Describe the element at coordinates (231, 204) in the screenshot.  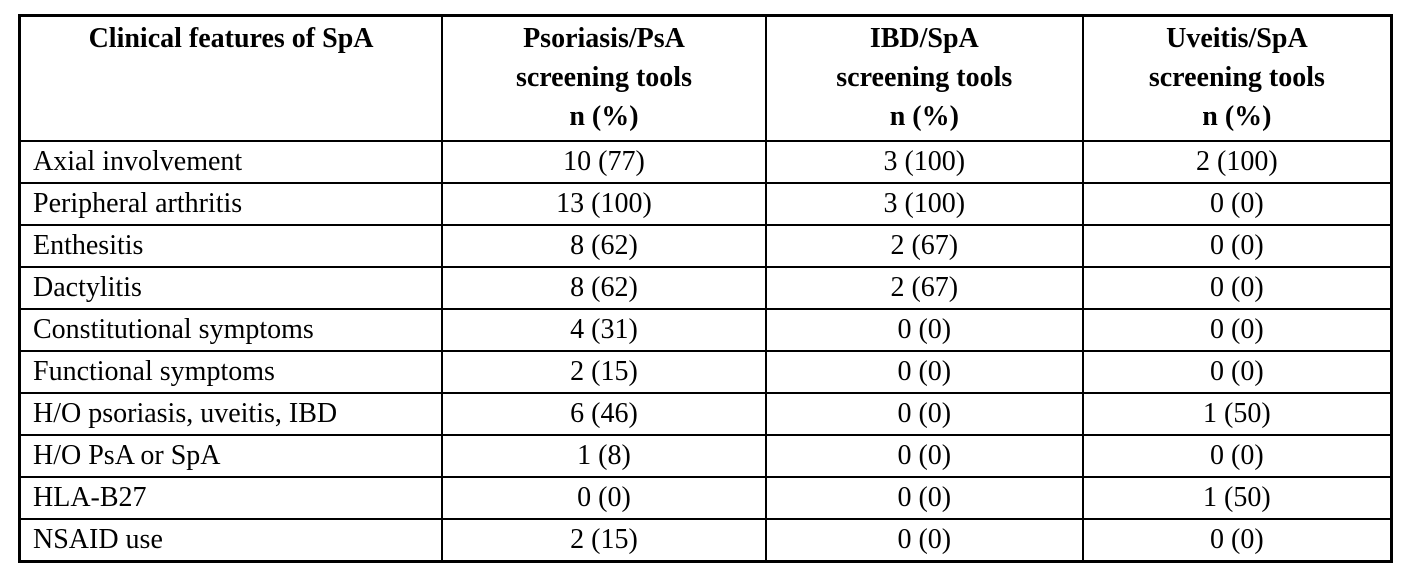
I see `feature-cell: Peripheral arthritis` at that location.